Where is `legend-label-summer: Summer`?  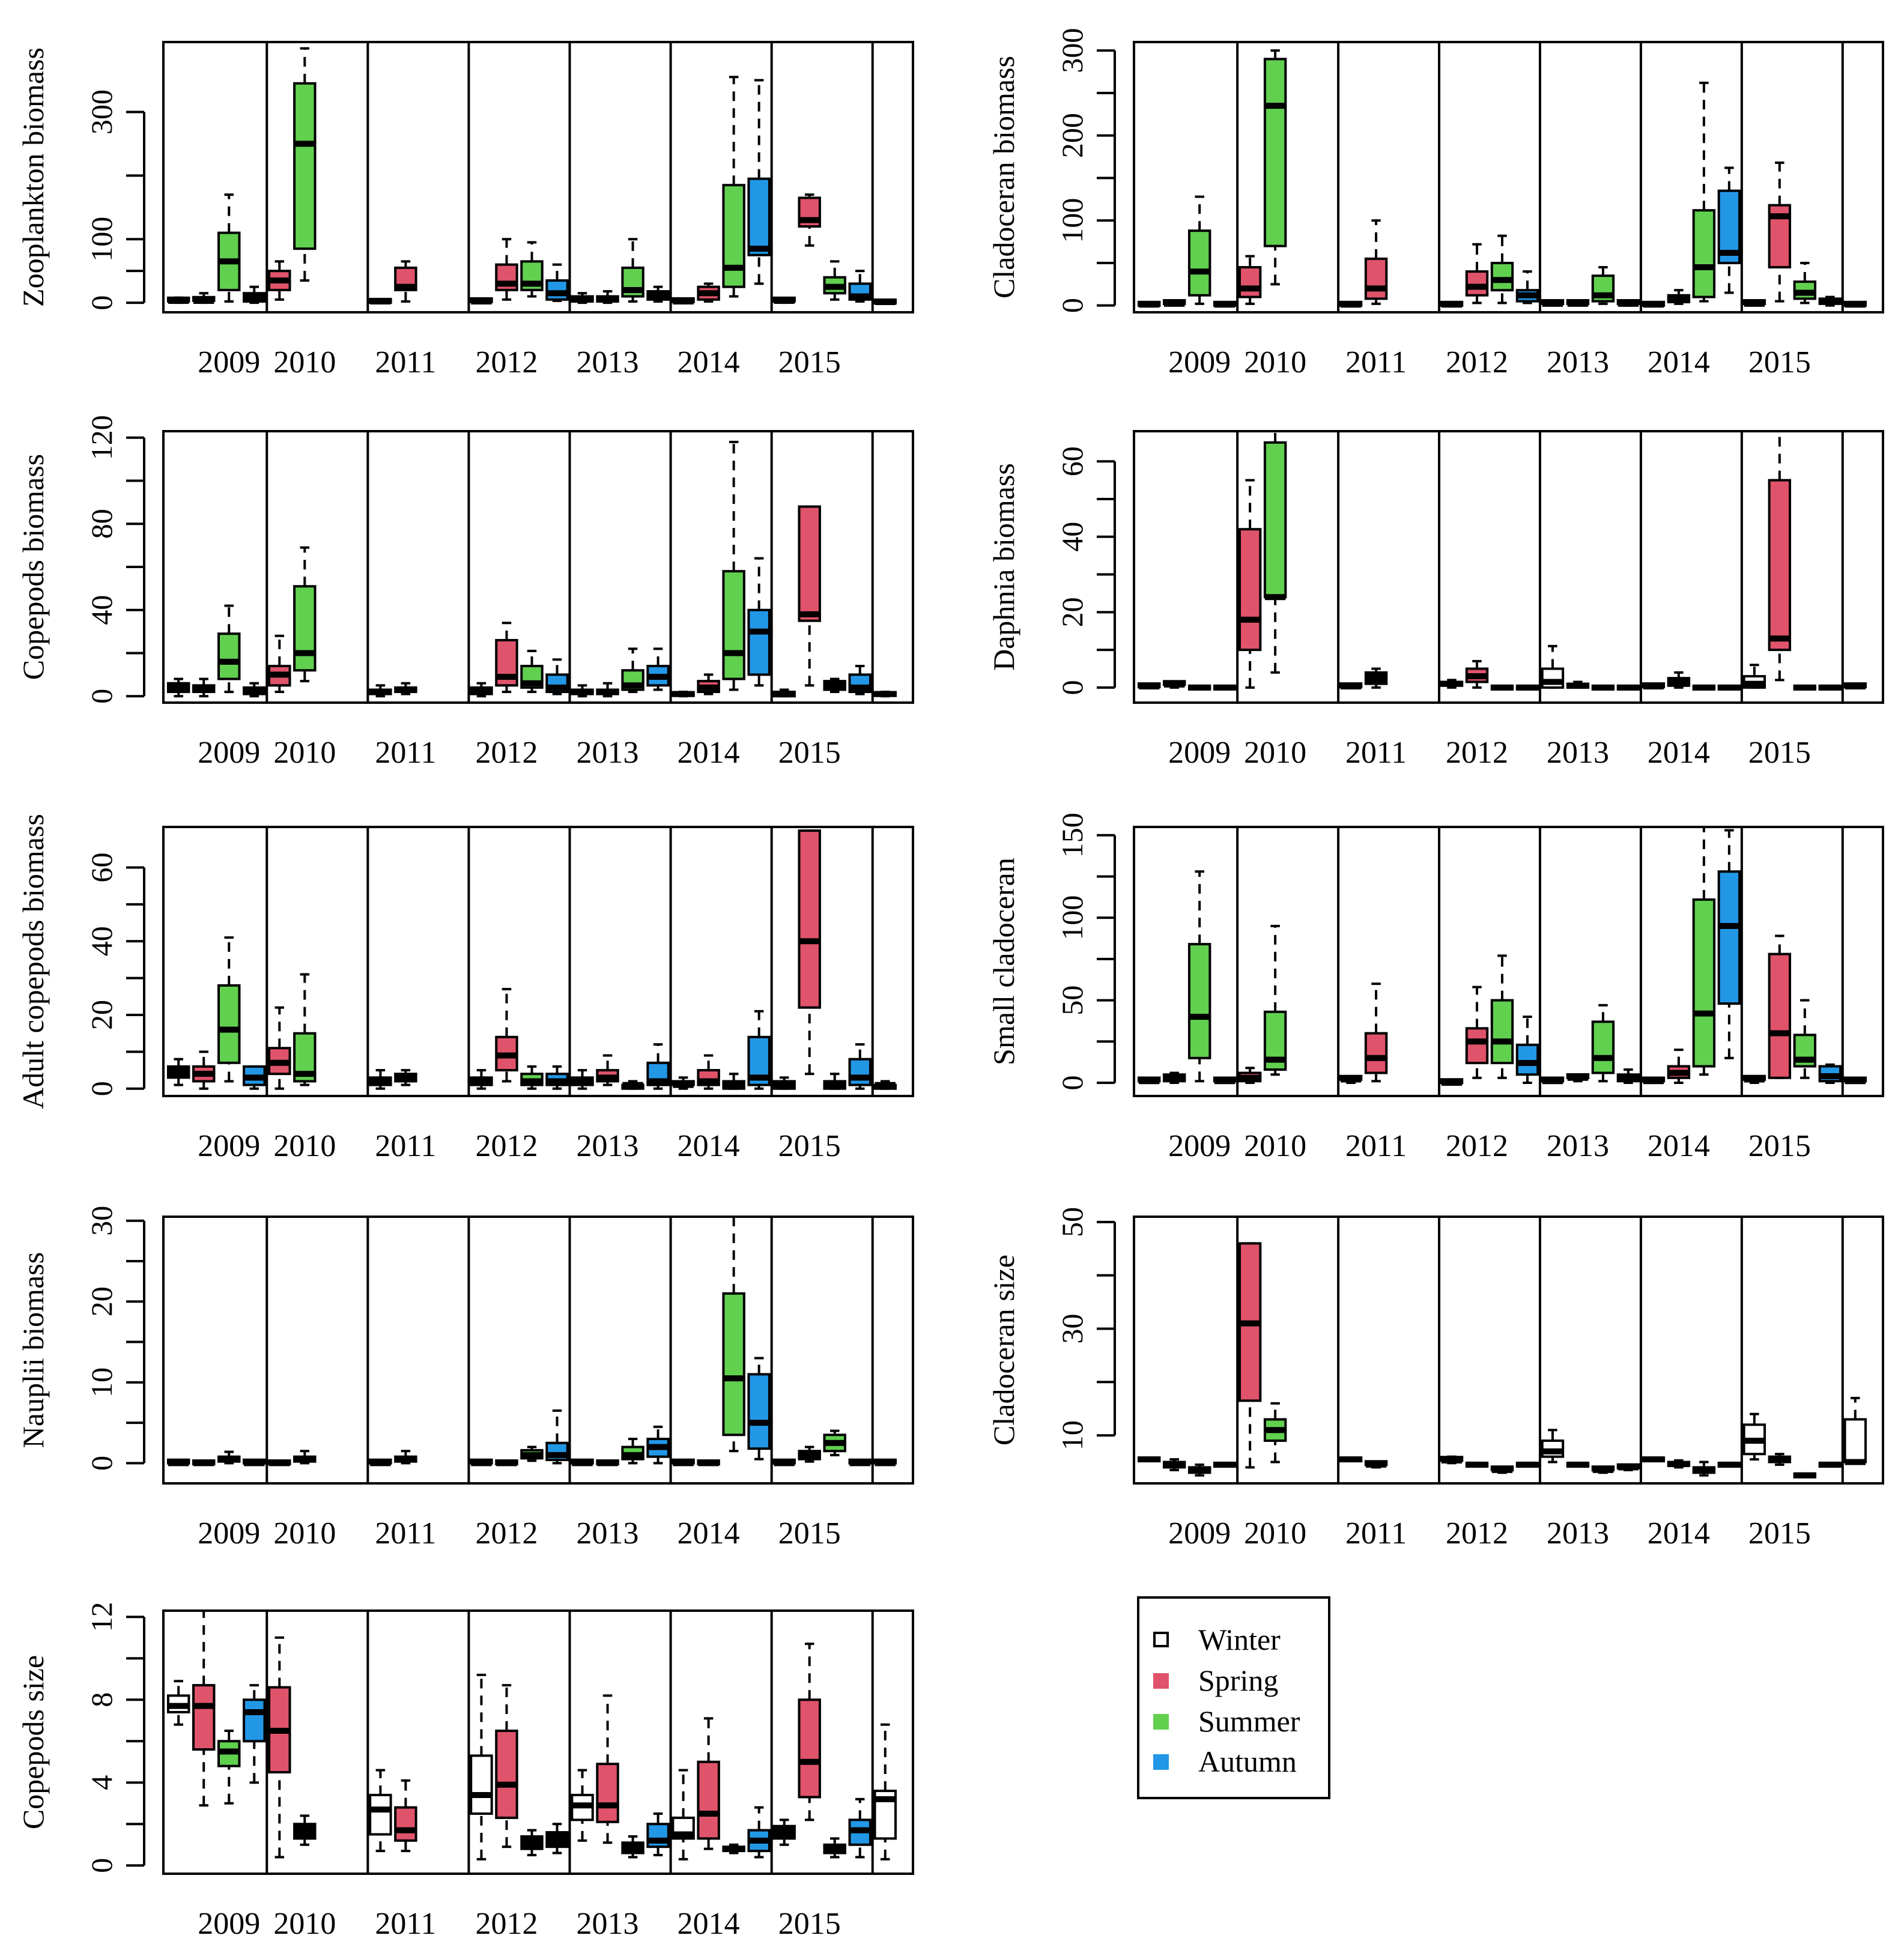
legend-label-summer: Summer is located at coordinates (1249, 1721).